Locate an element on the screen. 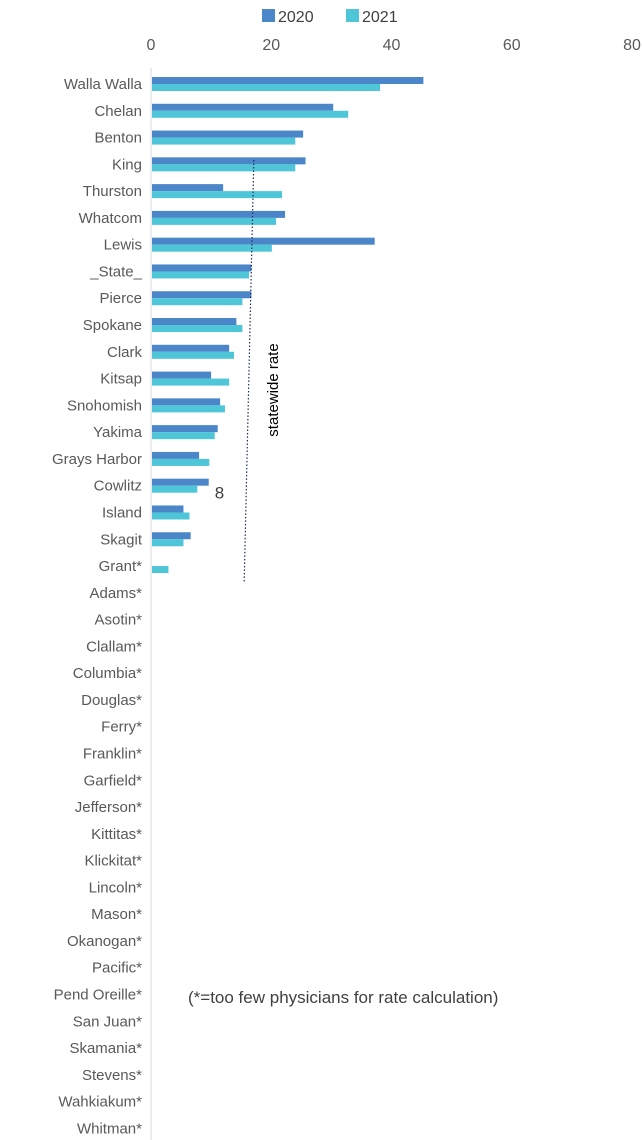  legend-label-2021: 2021 is located at coordinates (380, 17).